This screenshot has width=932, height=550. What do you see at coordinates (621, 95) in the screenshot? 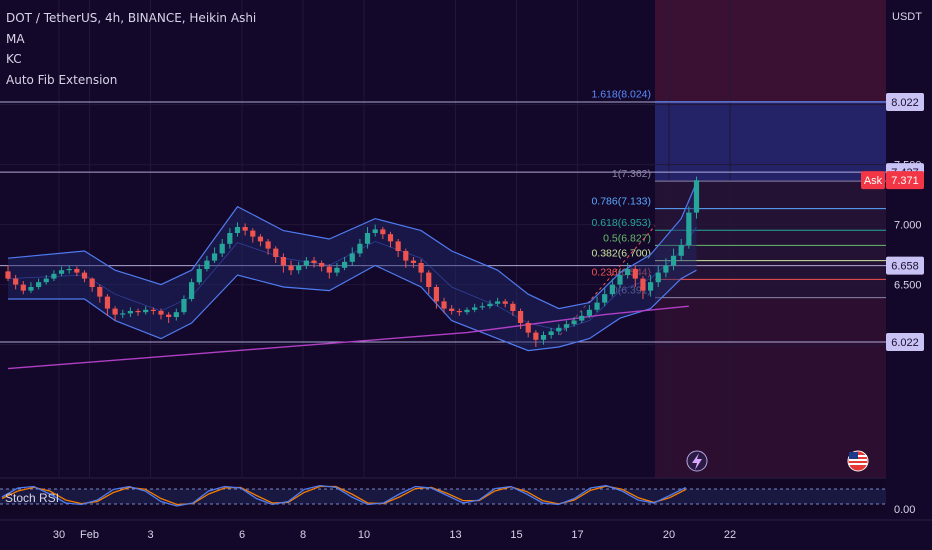
I see `fib-label: 1.618(8.024)` at bounding box center [621, 95].